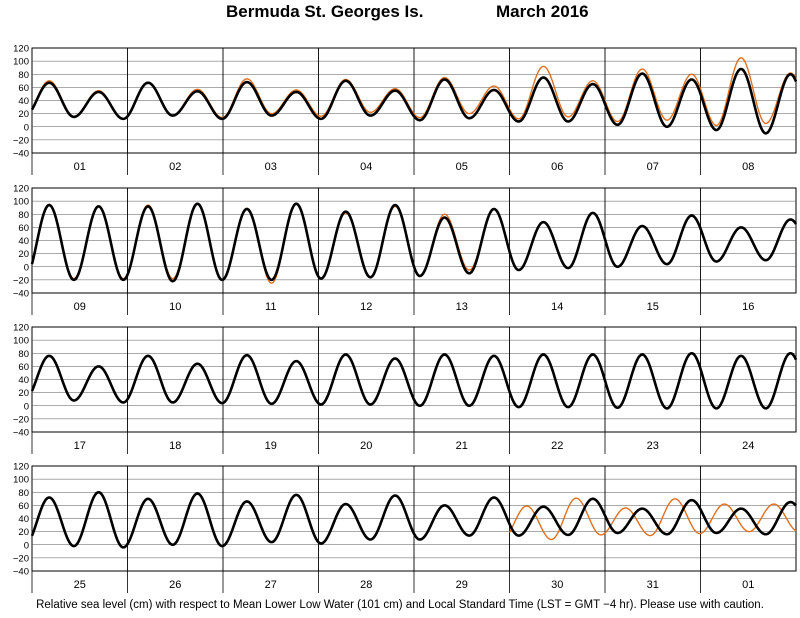  I want to click on day-label: 30, so click(557, 585).